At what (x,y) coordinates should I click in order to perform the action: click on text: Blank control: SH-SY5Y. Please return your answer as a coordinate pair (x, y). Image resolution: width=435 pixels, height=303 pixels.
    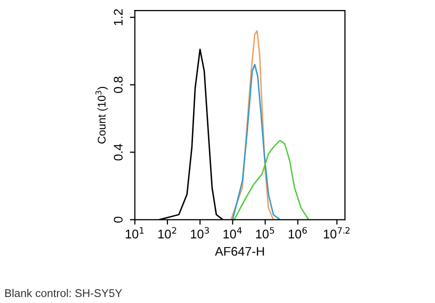
    Looking at the image, I should click on (63, 293).